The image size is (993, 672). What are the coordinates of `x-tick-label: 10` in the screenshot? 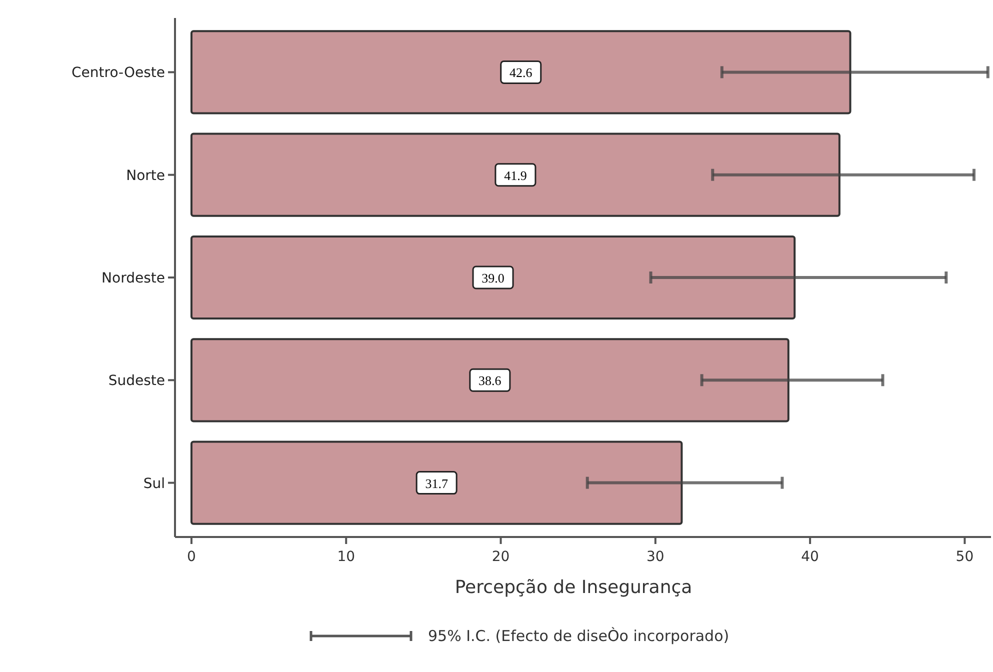 It's located at (346, 557).